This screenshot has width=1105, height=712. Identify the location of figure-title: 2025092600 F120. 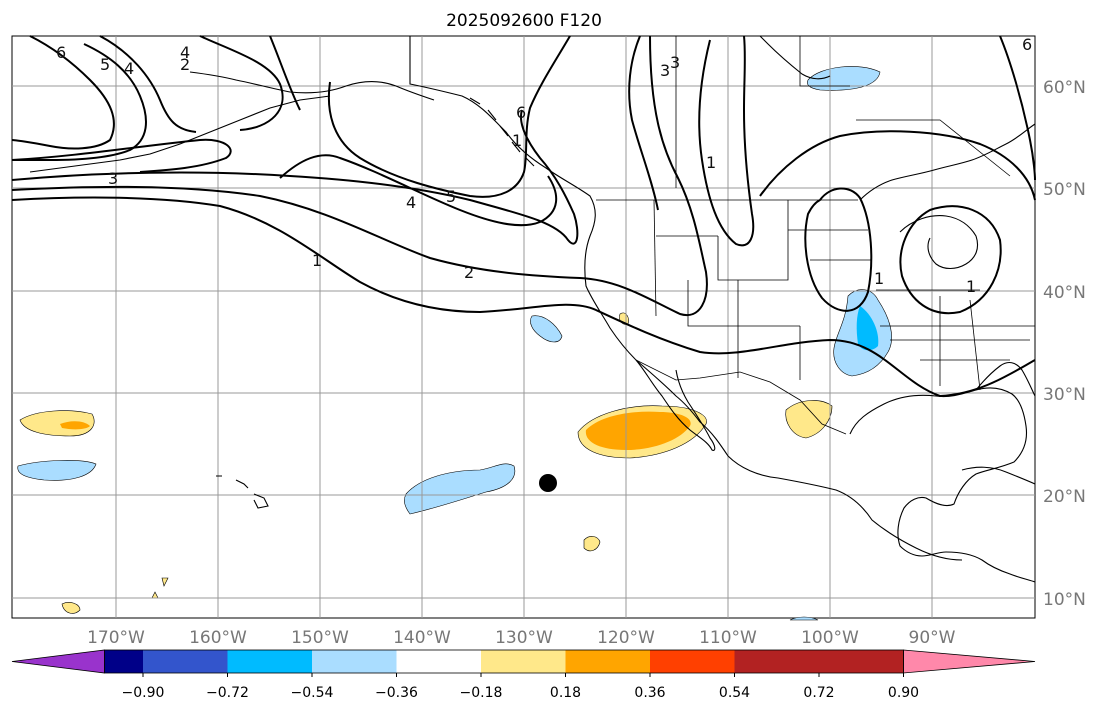
(524, 21).